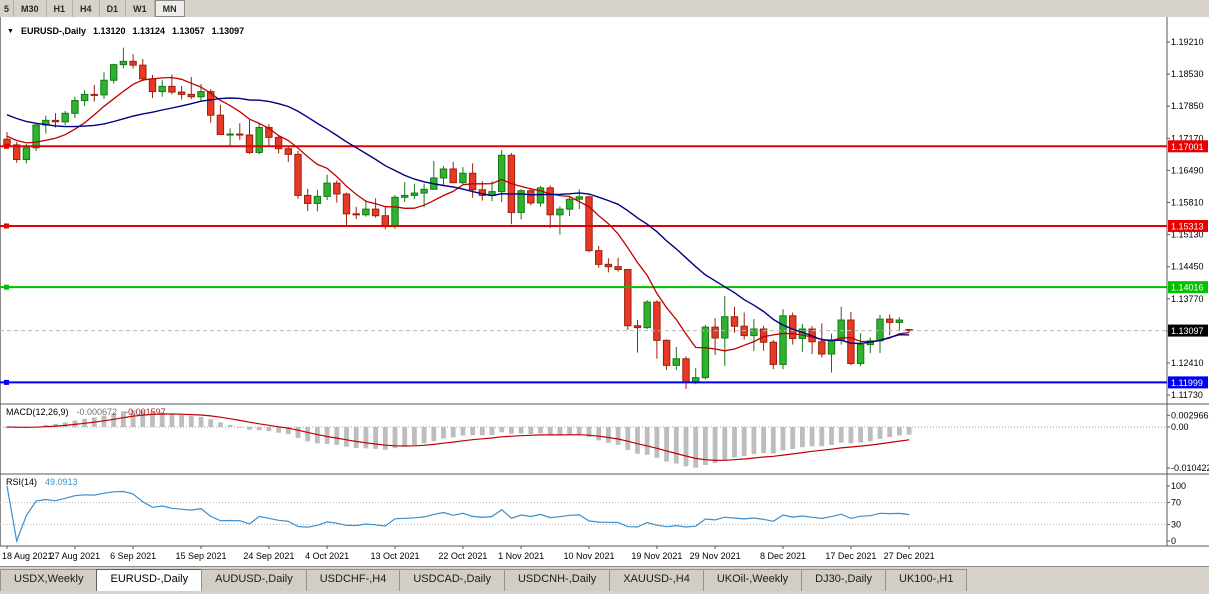 This screenshot has width=1209, height=594. I want to click on svg-text: 1.19210, so click(1187, 42).